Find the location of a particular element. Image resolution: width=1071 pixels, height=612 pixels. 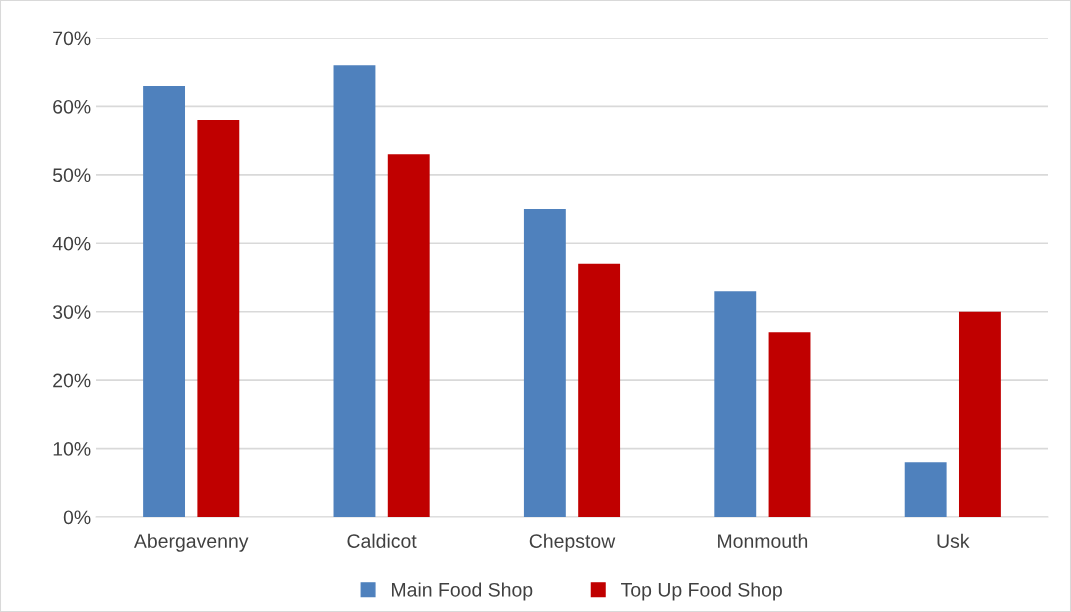

x-tick-label: Usk is located at coordinates (953, 540).